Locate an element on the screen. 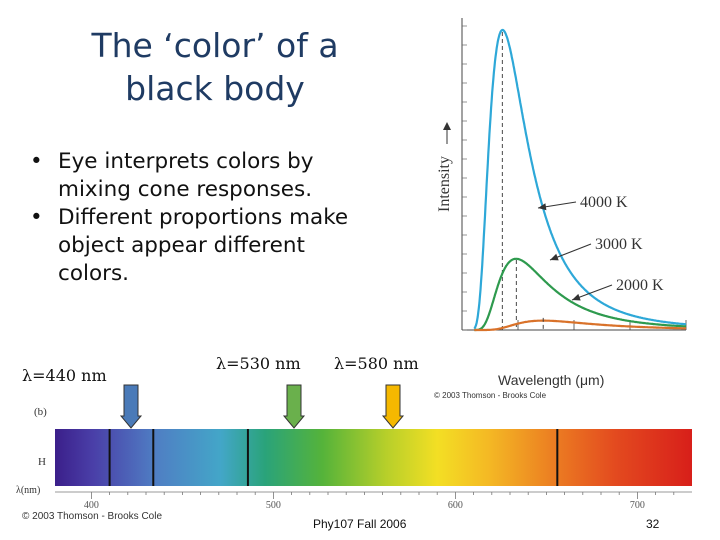 This screenshot has width=720, height=540. legend-label: 2000 K is located at coordinates (640, 285).